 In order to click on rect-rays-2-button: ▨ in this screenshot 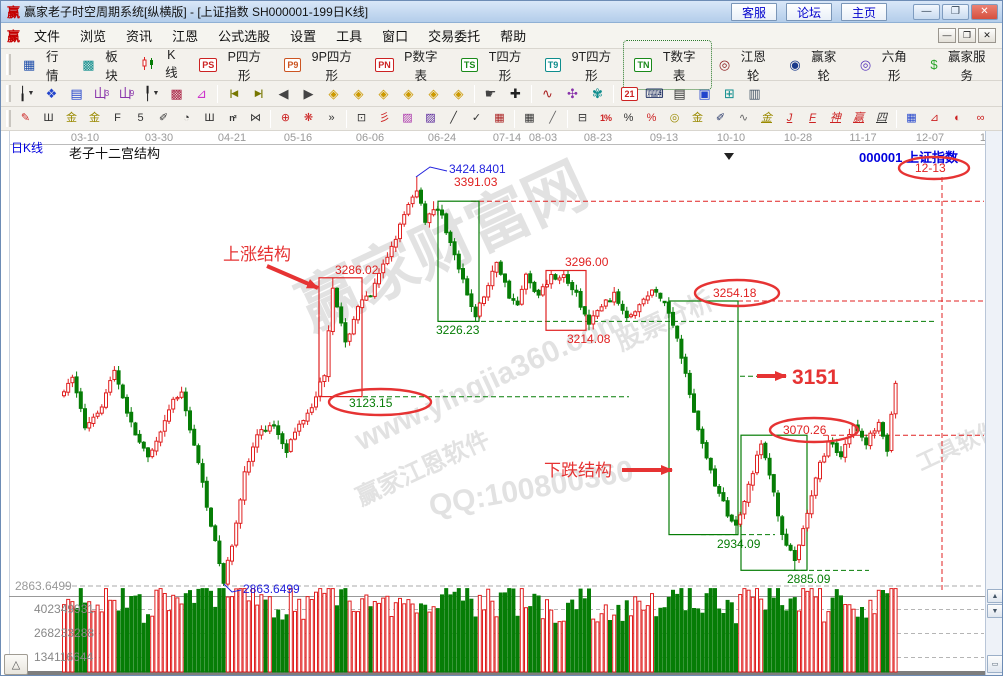, I will do `click(430, 118)`.